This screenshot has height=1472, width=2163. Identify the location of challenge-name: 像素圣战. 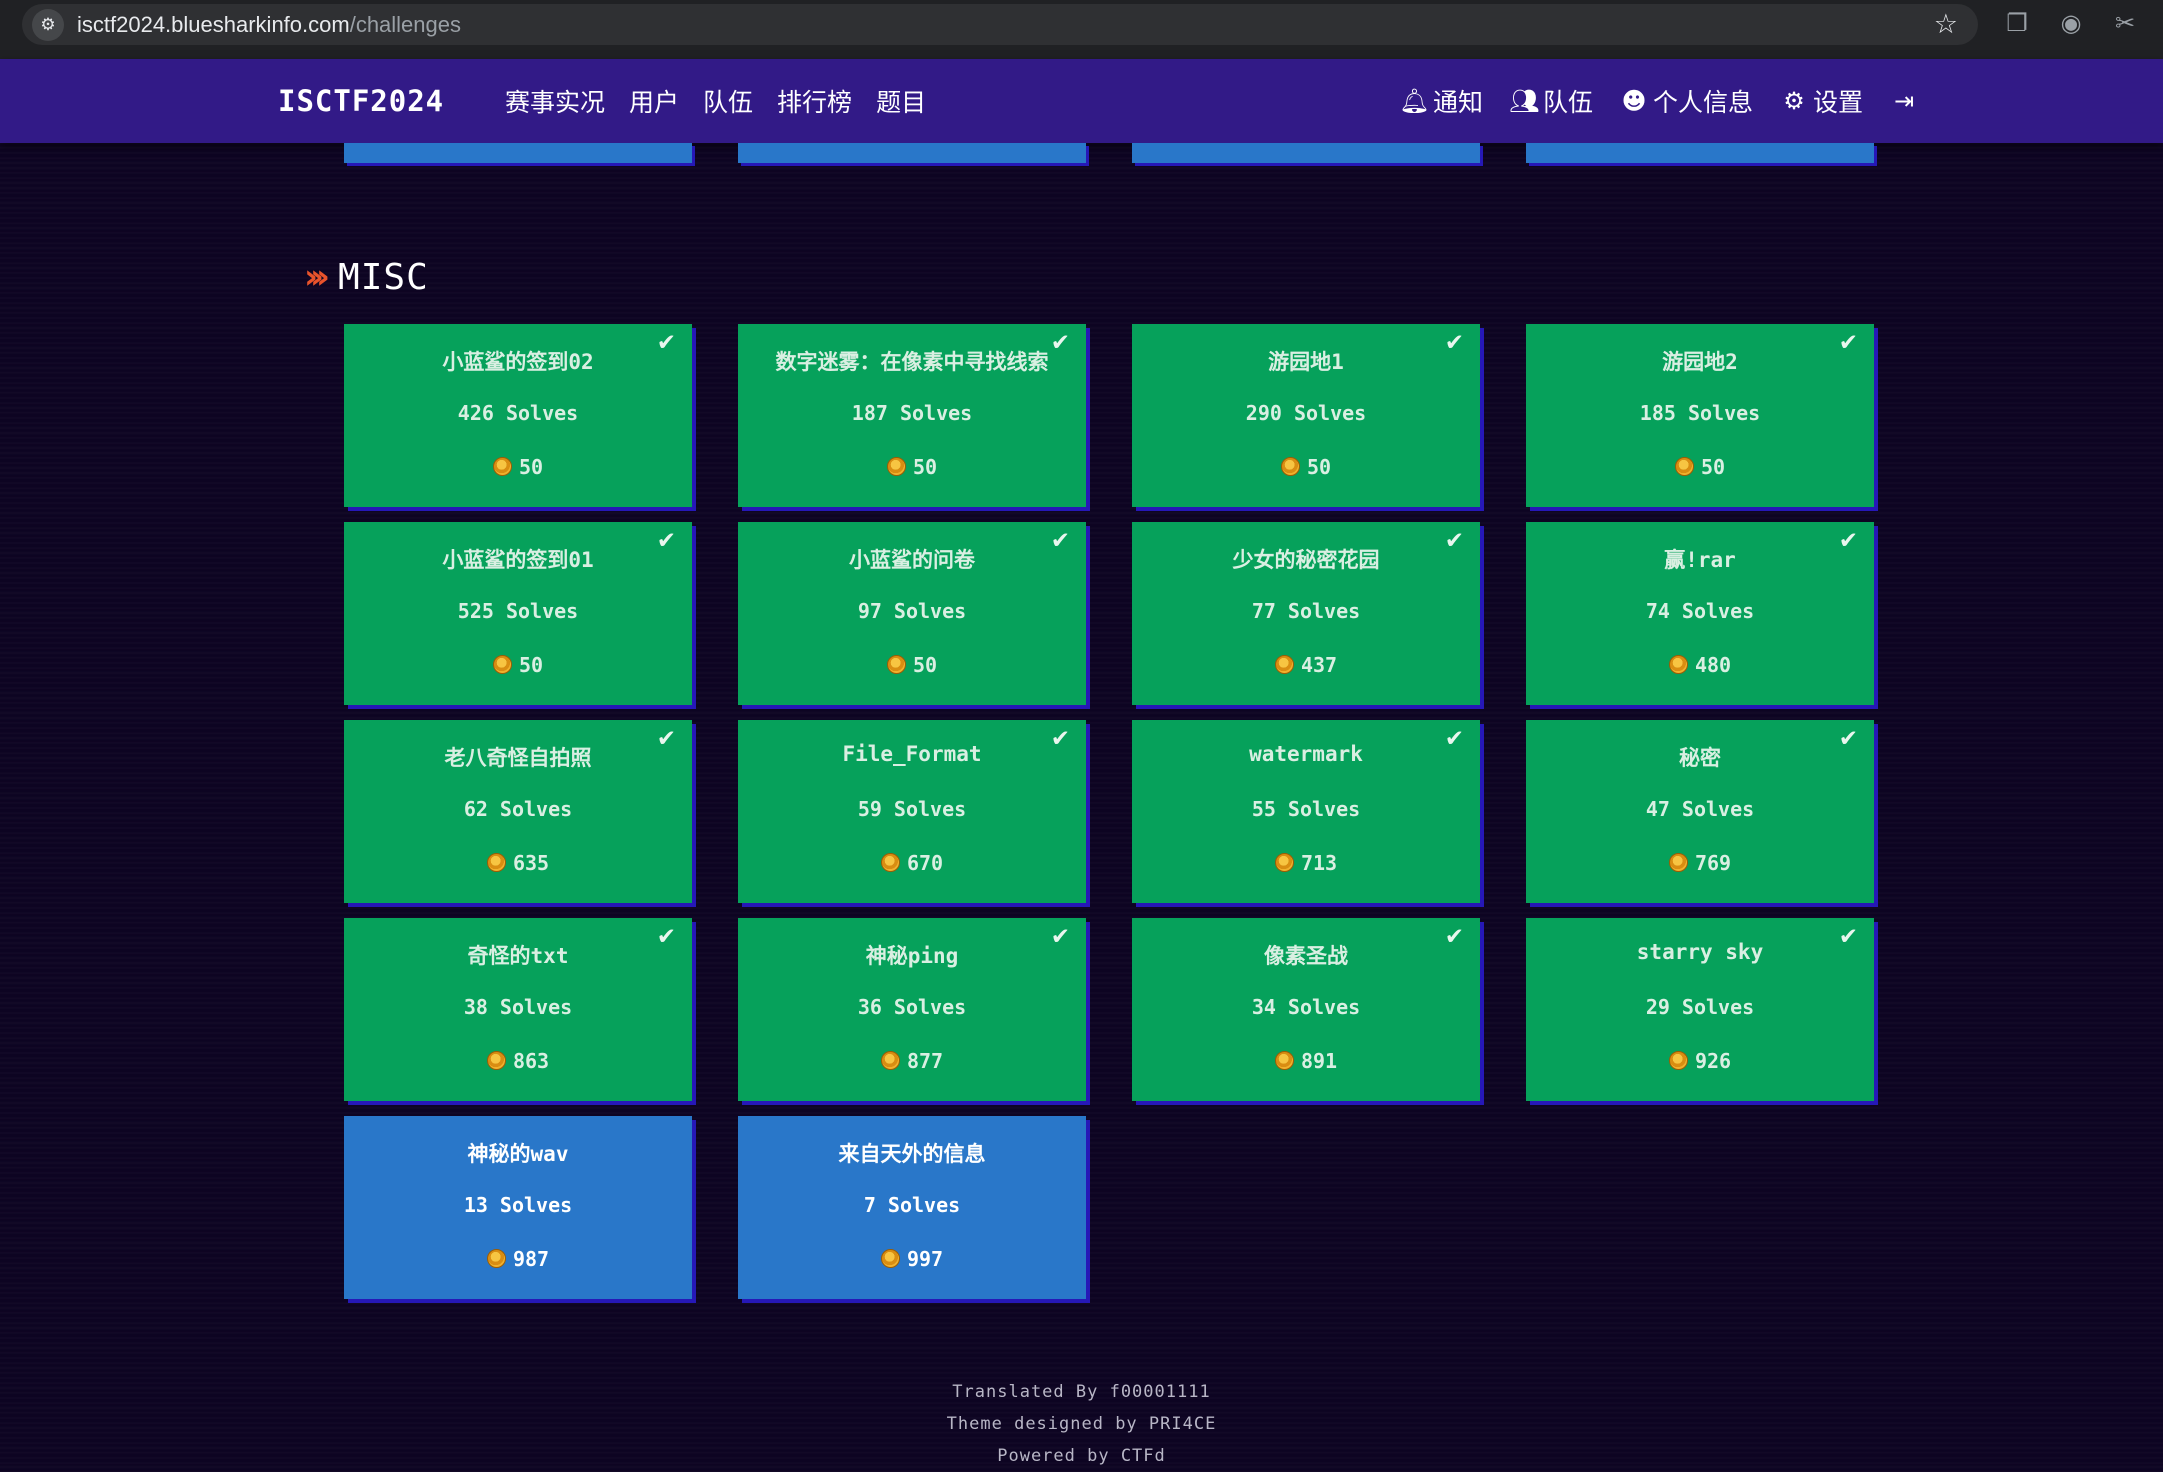
(1306, 956).